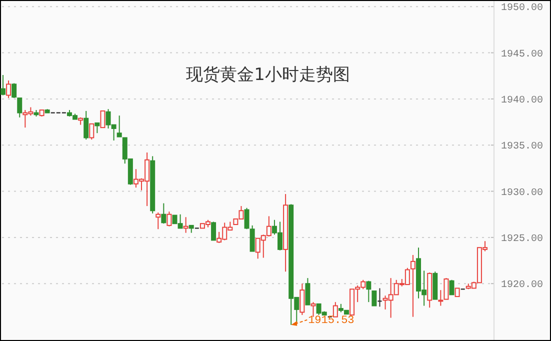 The width and height of the screenshot is (551, 341). Describe the element at coordinates (522, 100) in the screenshot. I see `y-tick-label: 1940.00` at that location.